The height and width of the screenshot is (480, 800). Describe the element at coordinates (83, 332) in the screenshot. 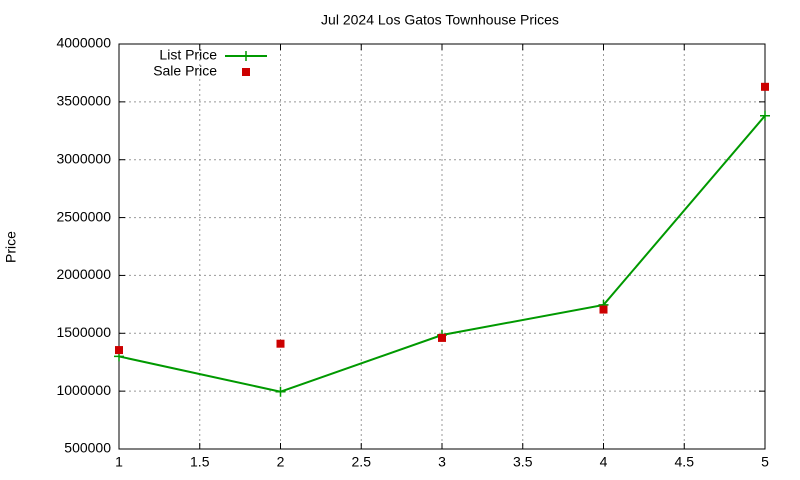

I see `y-tick-label: 1500000` at that location.